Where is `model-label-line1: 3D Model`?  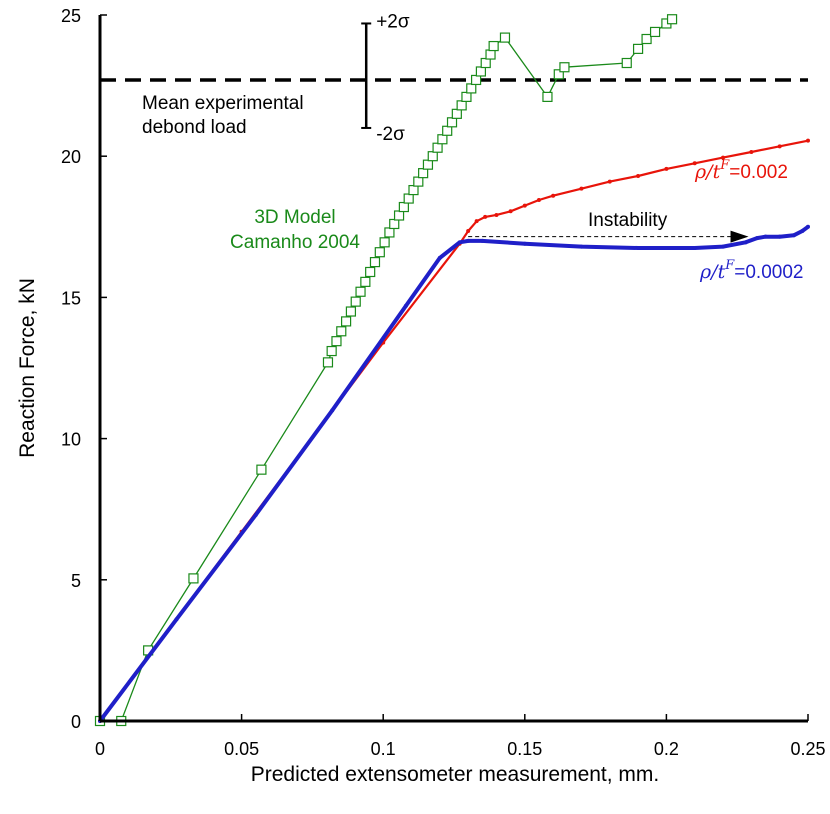 model-label-line1: 3D Model is located at coordinates (294, 217).